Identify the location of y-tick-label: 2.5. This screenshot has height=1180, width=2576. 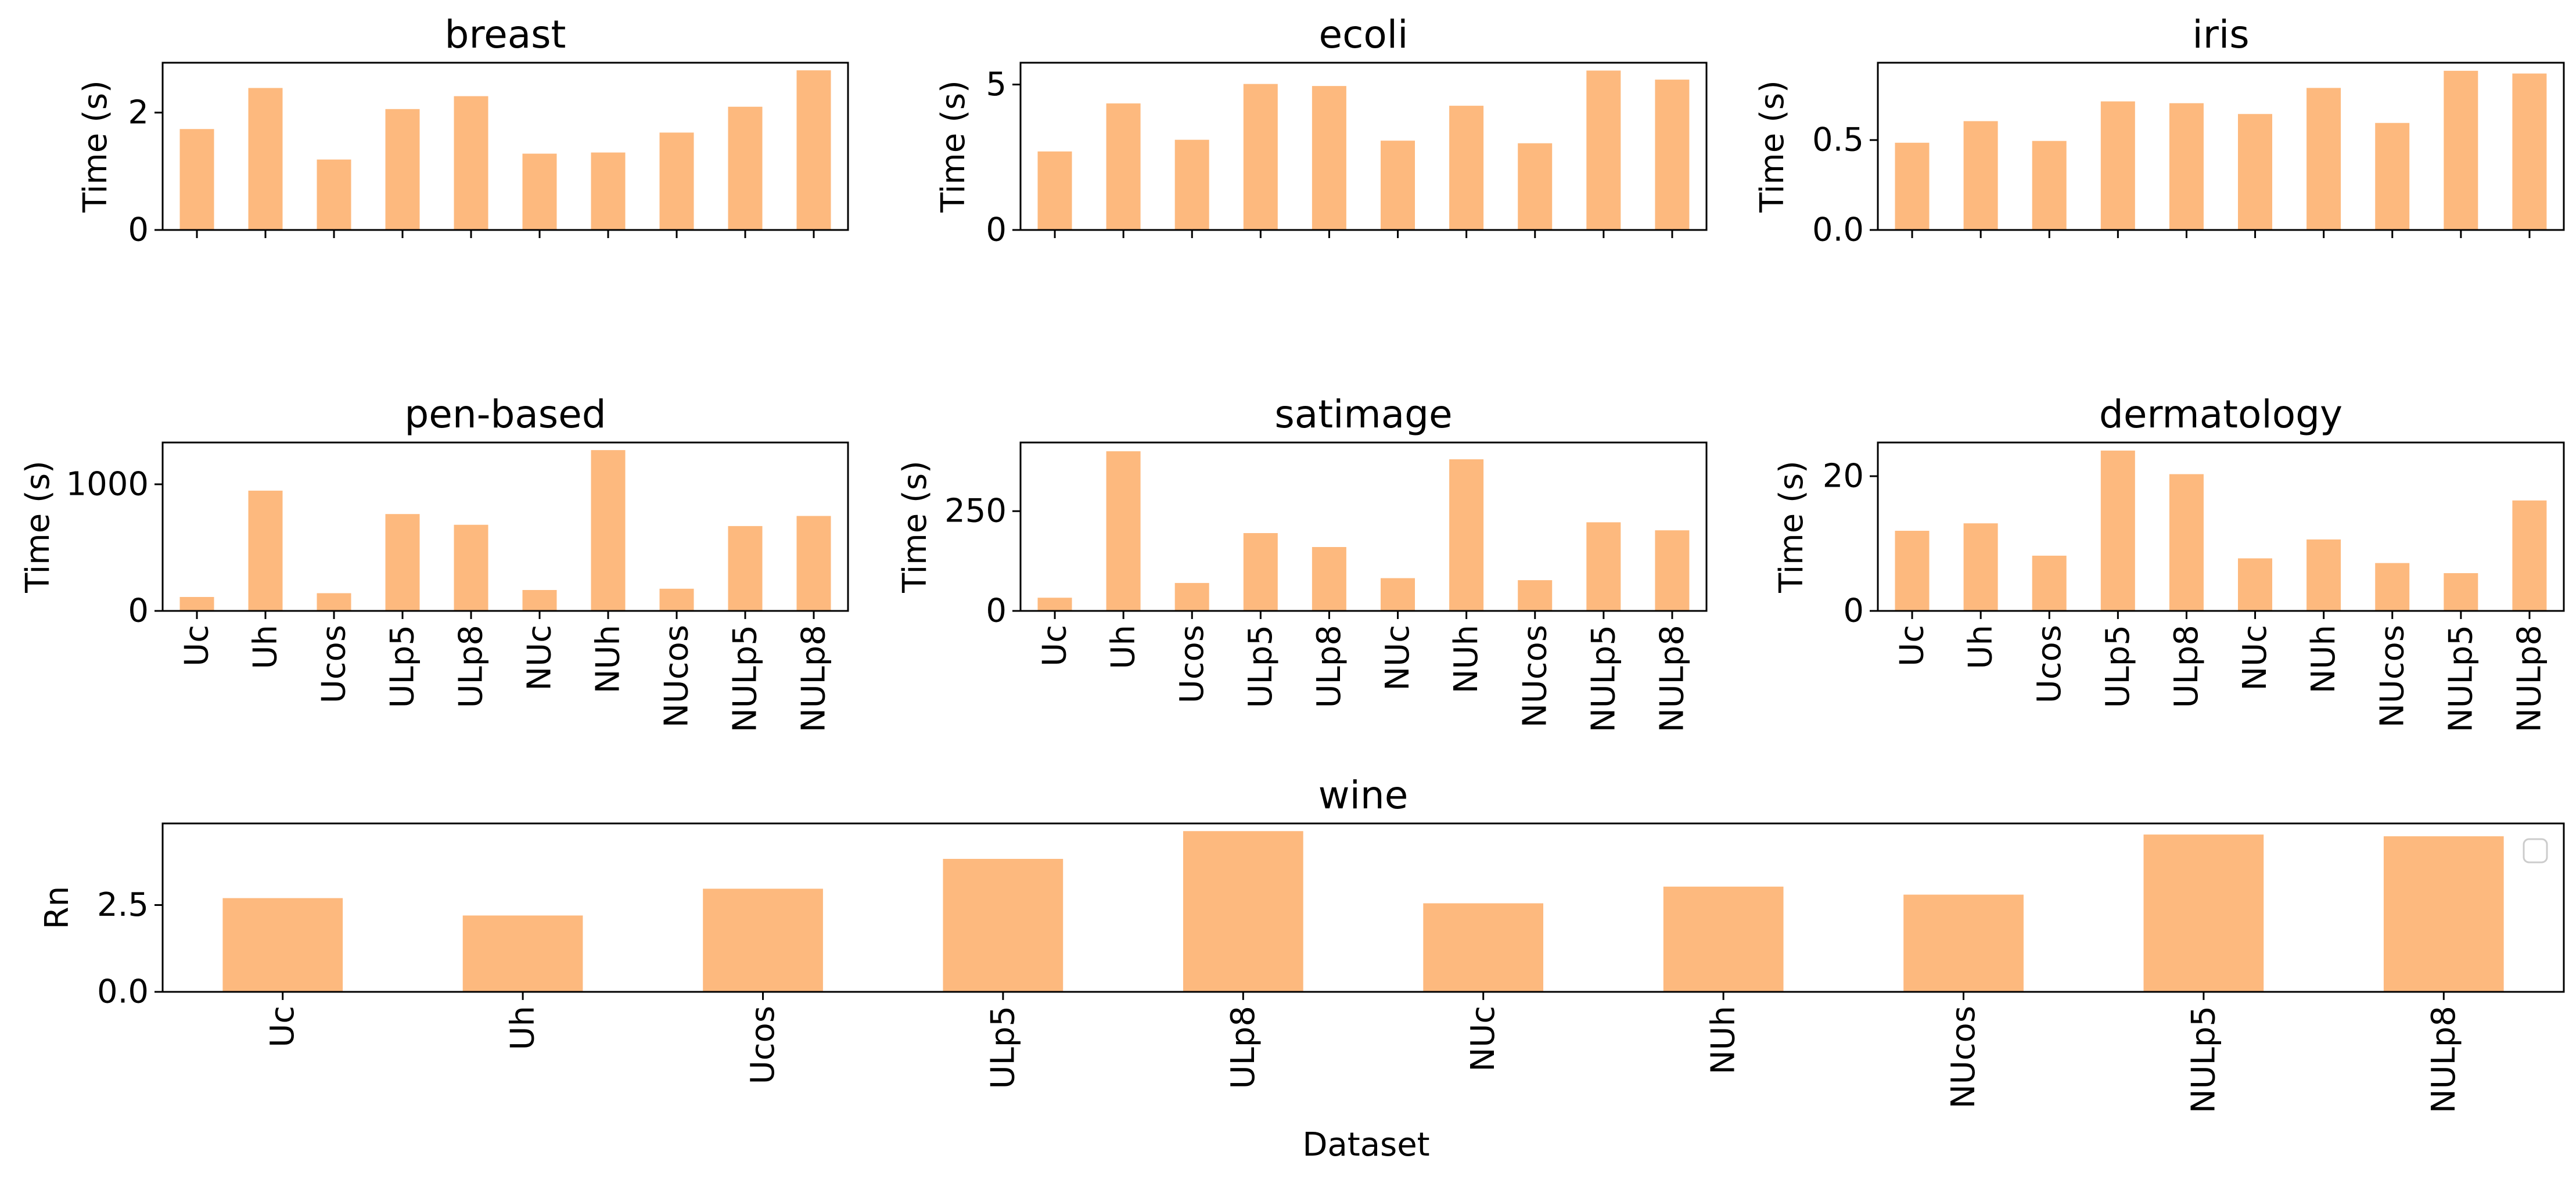
(123, 905).